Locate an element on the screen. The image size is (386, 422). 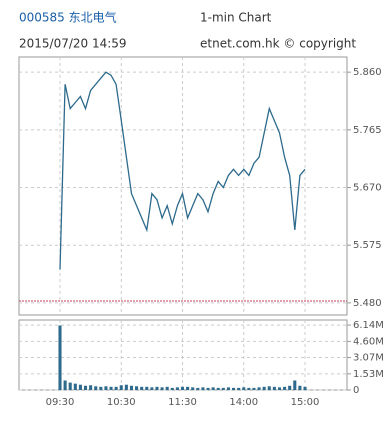
y-tick-label: 6.14M is located at coordinates (368, 325).